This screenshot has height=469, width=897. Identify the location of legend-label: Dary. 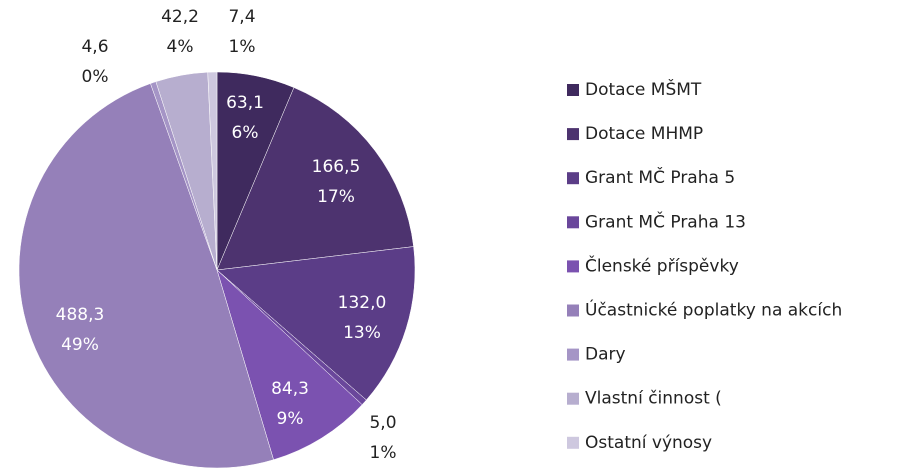
(605, 355).